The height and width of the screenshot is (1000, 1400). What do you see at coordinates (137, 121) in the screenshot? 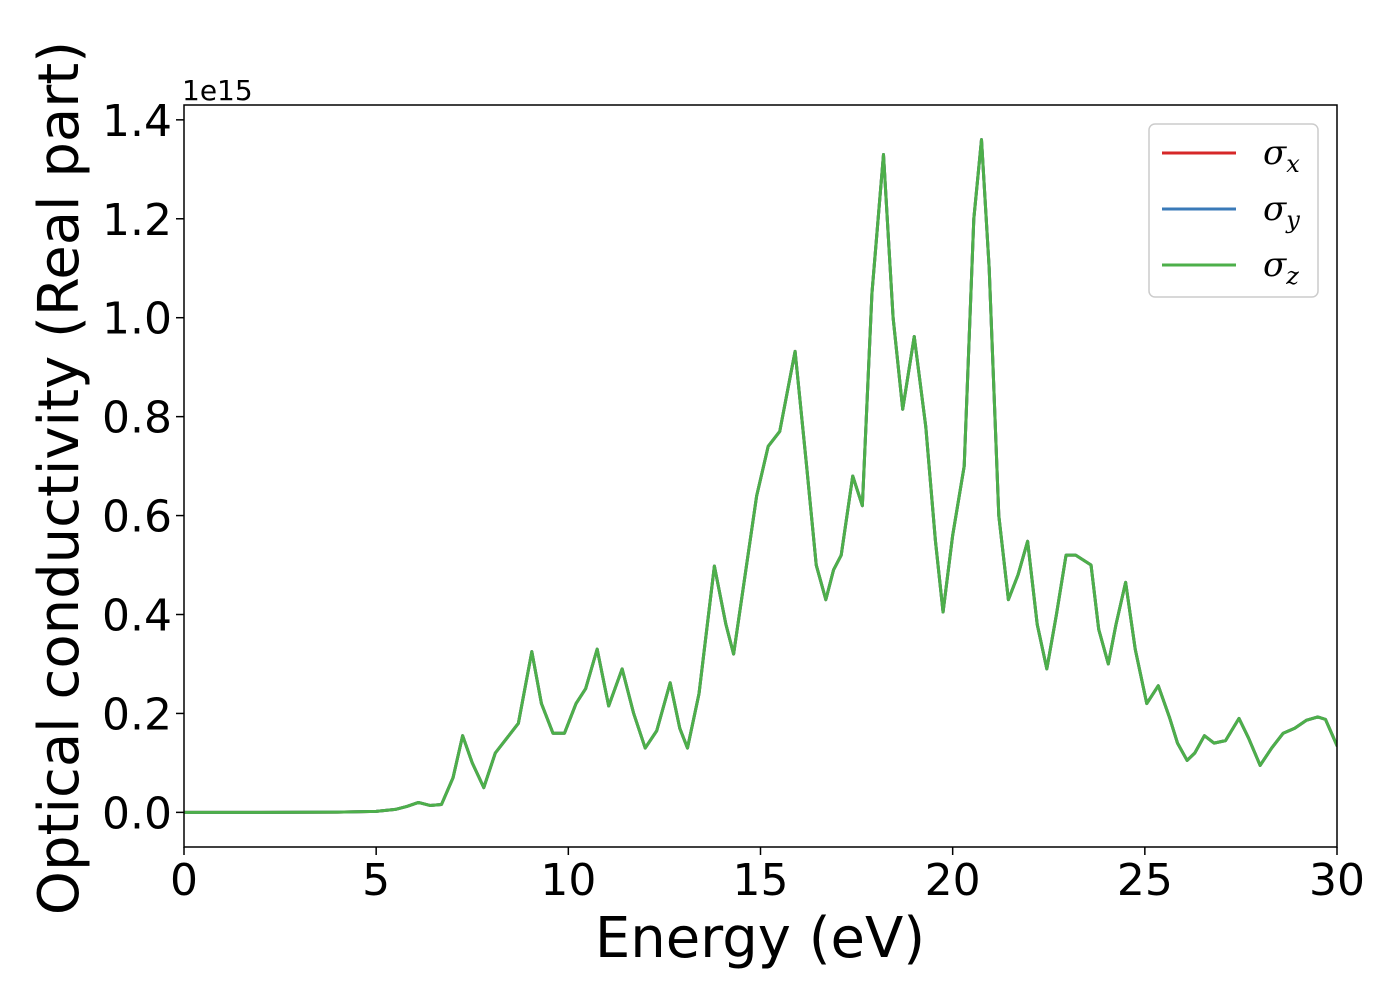
I see `y-tick-label: 1.4` at bounding box center [137, 121].